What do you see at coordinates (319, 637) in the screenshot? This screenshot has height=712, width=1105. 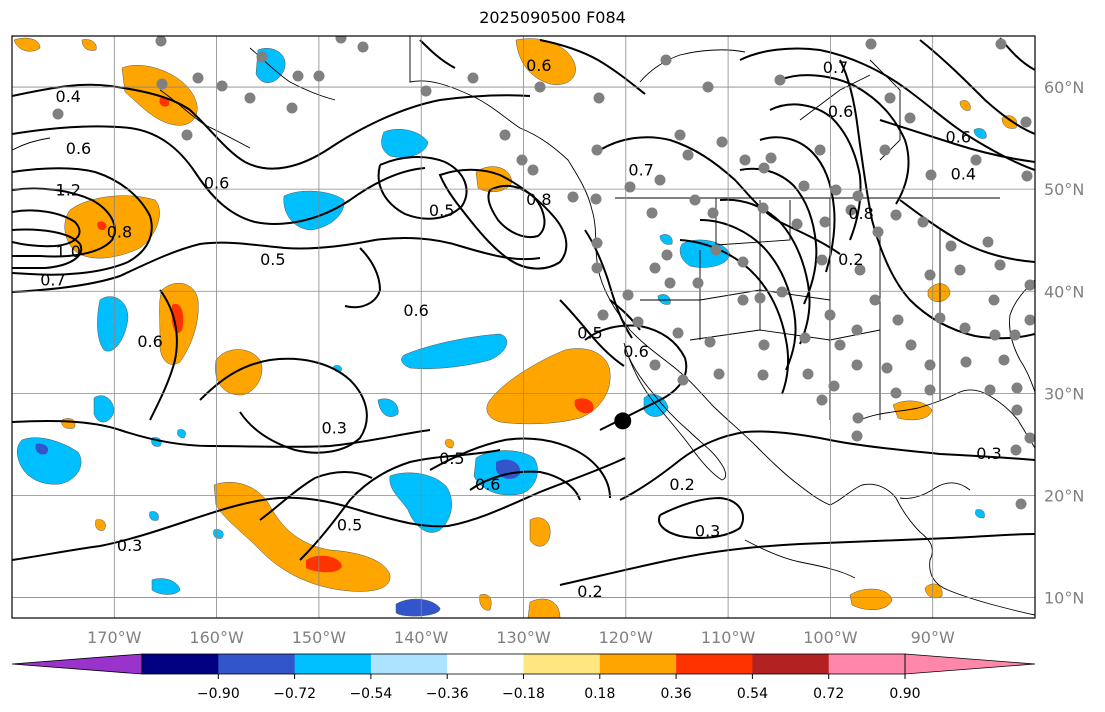 I see `longitude-tick-label: 150°W` at bounding box center [319, 637].